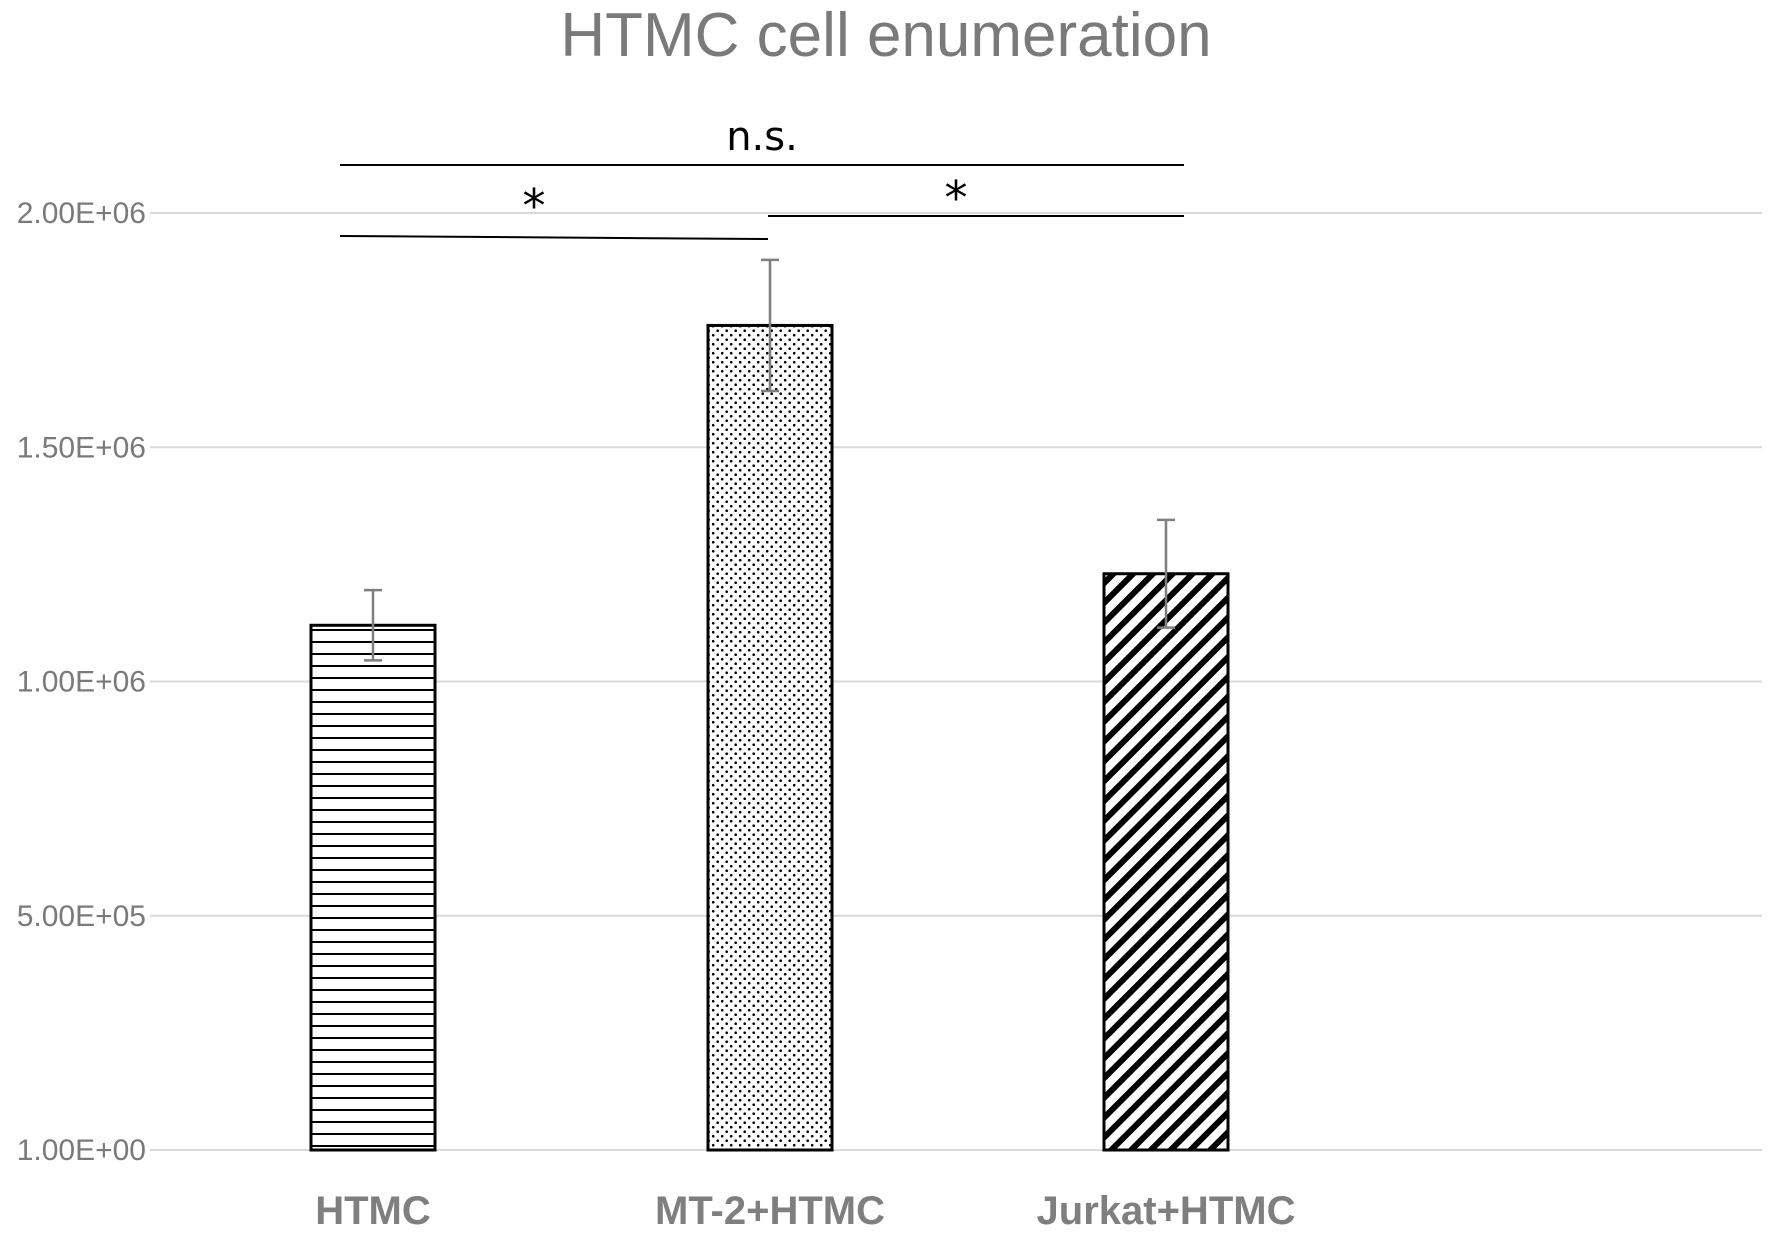  Describe the element at coordinates (81, 916) in the screenshot. I see `y-tick-label: 5.00E+05` at that location.